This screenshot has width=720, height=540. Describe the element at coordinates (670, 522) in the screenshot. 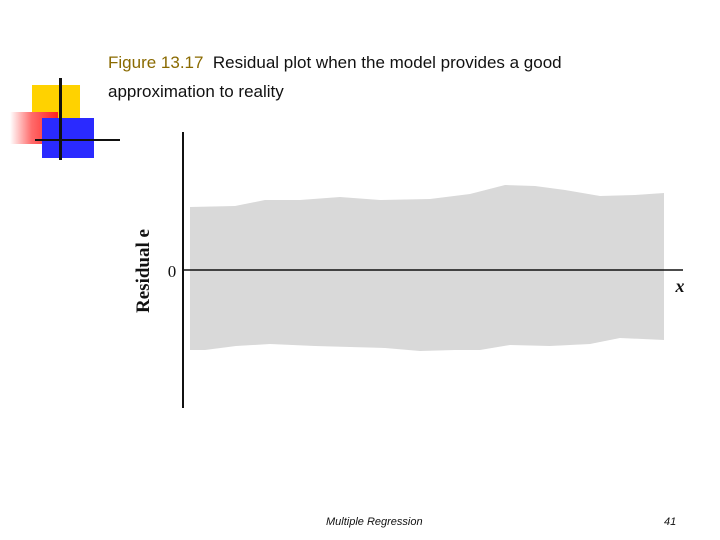

I see `page-number: 41` at that location.